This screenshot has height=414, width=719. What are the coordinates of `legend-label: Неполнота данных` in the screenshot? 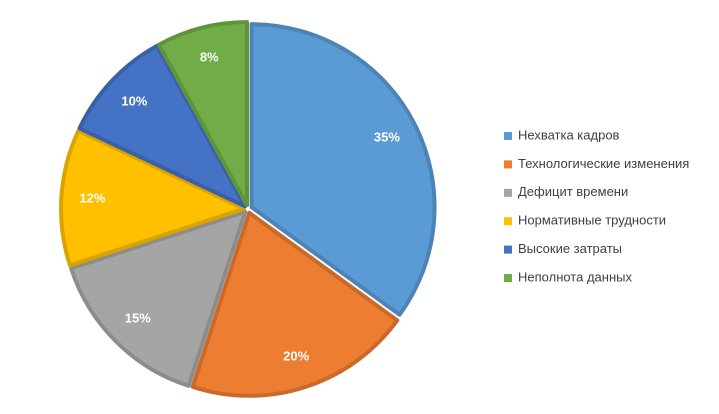 It's located at (575, 276).